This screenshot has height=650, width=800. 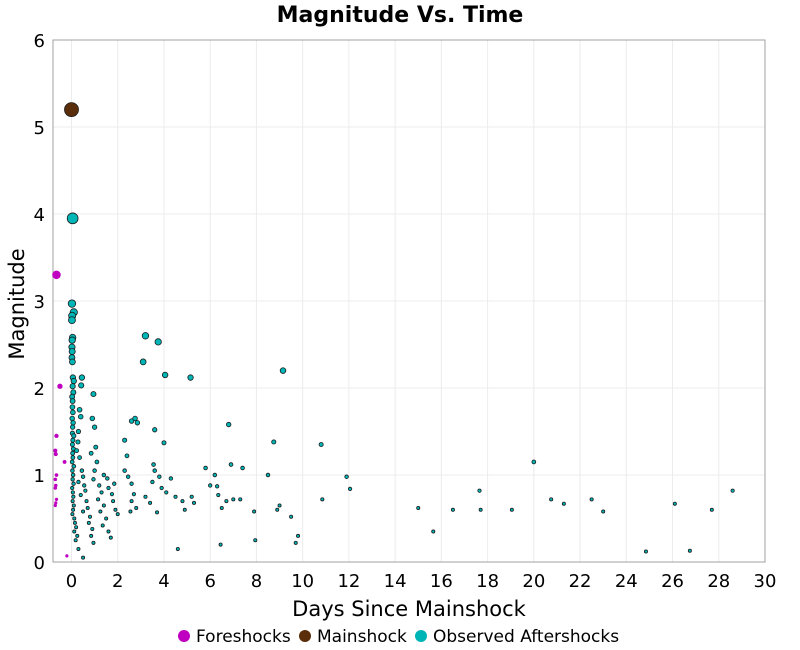 What do you see at coordinates (580, 581) in the screenshot?
I see `x-tick-label: 22` at bounding box center [580, 581].